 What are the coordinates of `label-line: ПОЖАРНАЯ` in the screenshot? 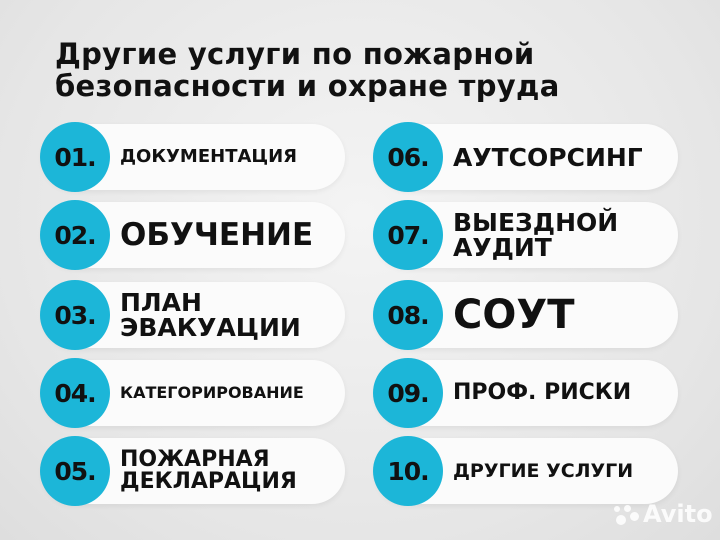 It's located at (195, 459).